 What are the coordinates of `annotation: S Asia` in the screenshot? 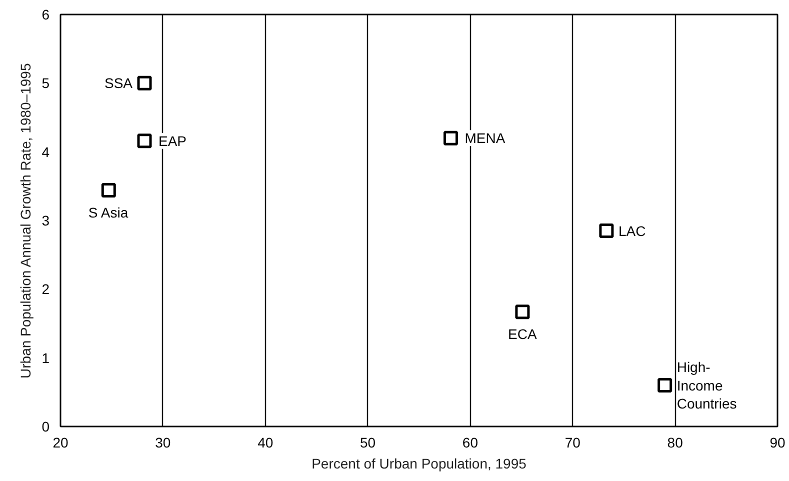 It's located at (108, 212).